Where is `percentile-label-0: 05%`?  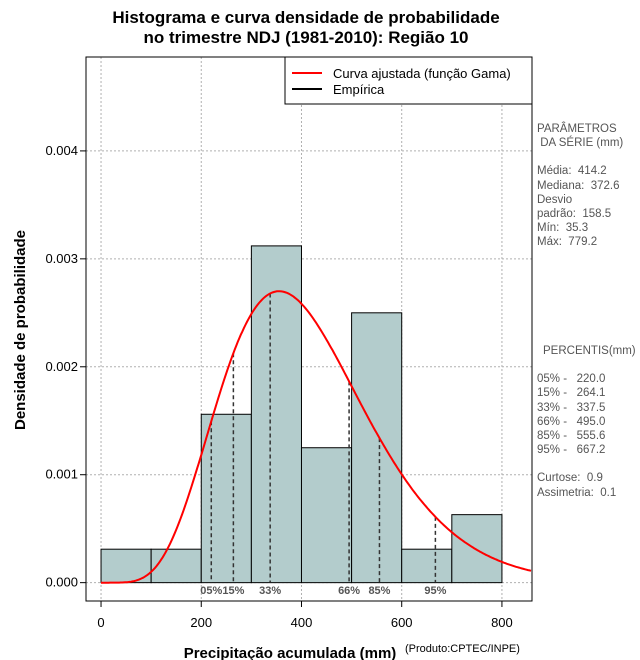 percentile-label-0: 05% is located at coordinates (211, 591).